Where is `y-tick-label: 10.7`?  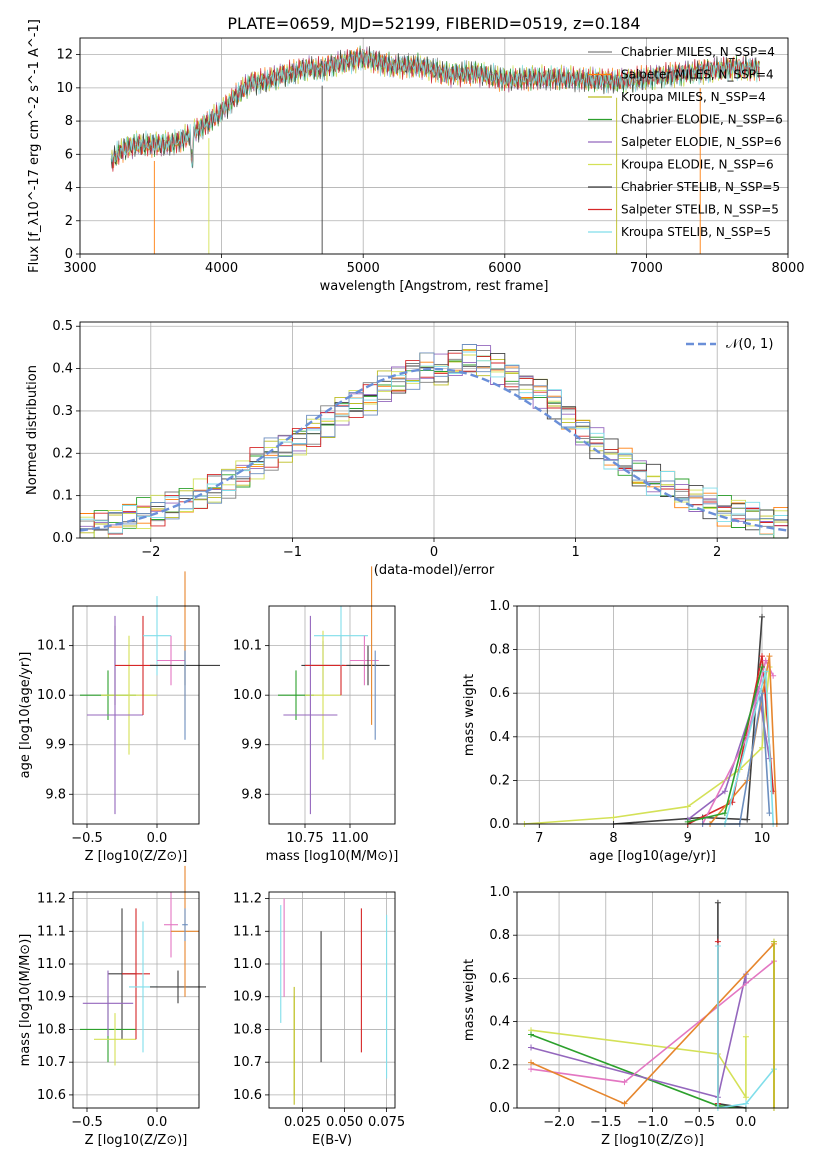
y-tick-label: 10.7 is located at coordinates (51, 1062).